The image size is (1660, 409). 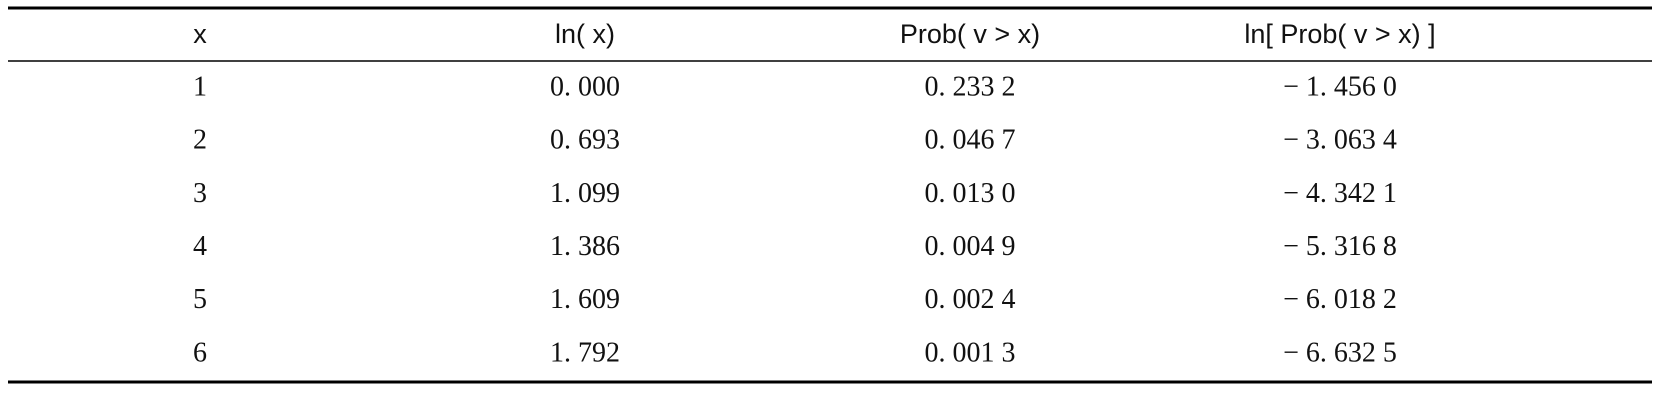 I want to click on cell: 0. 000, so click(x=585, y=86).